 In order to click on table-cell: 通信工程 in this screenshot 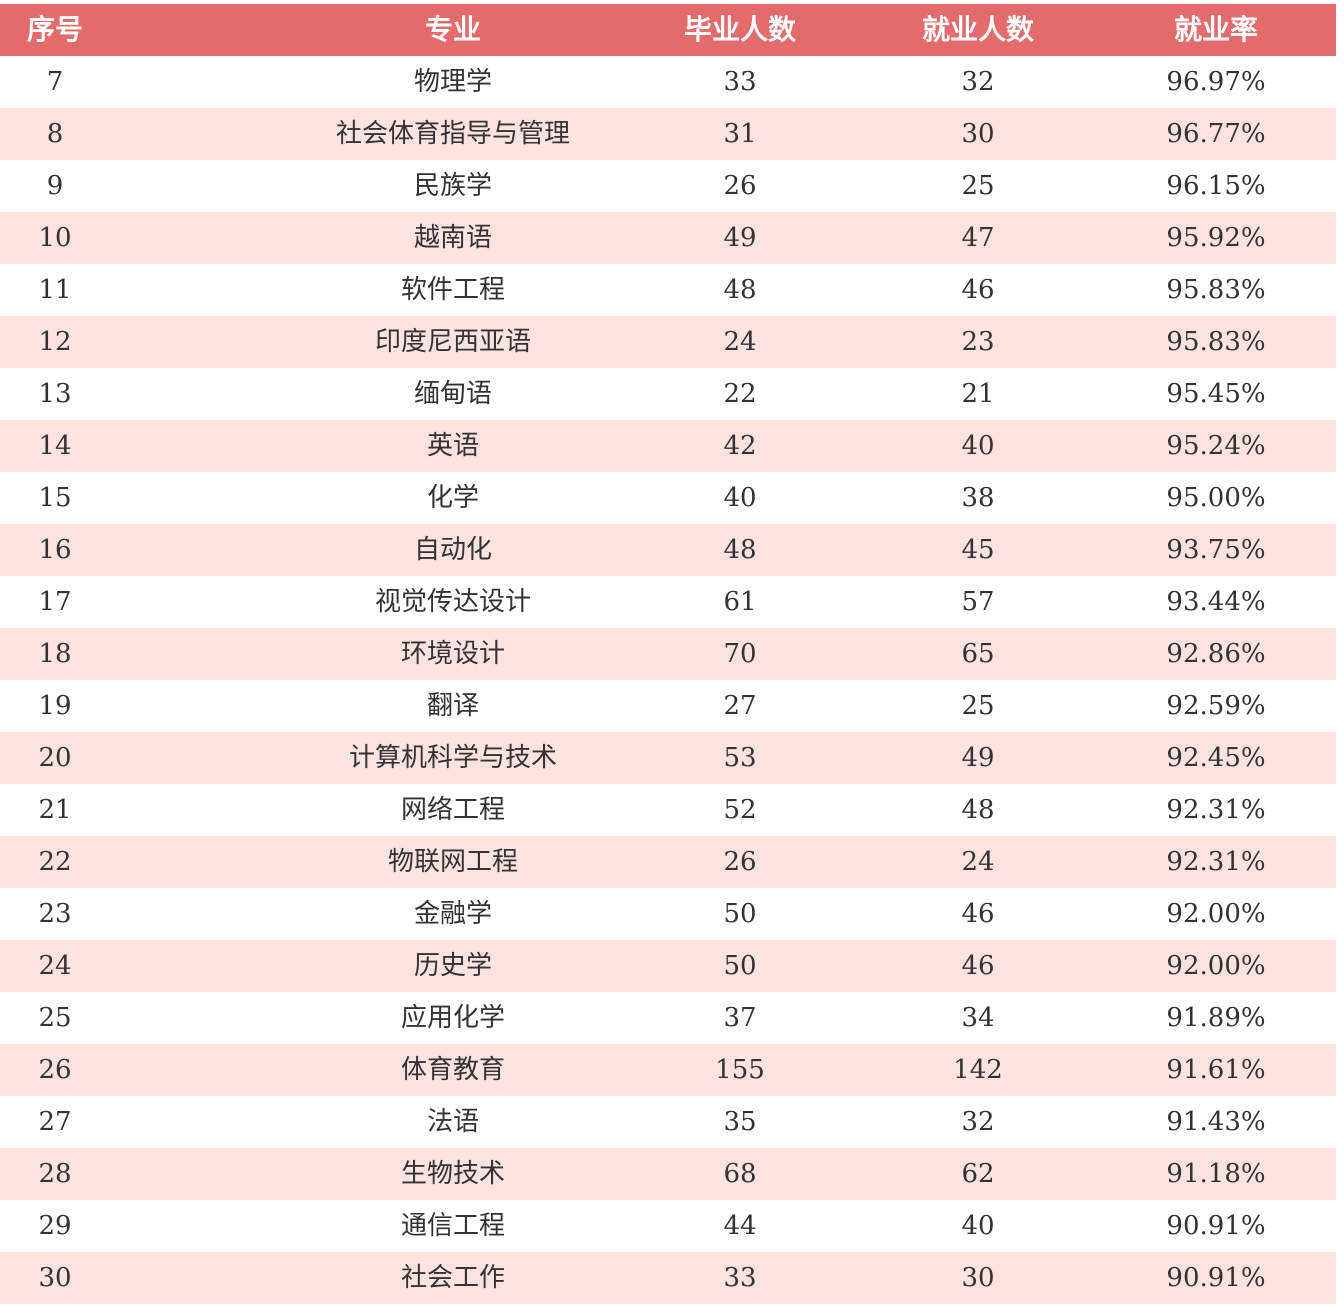, I will do `click(452, 1226)`.